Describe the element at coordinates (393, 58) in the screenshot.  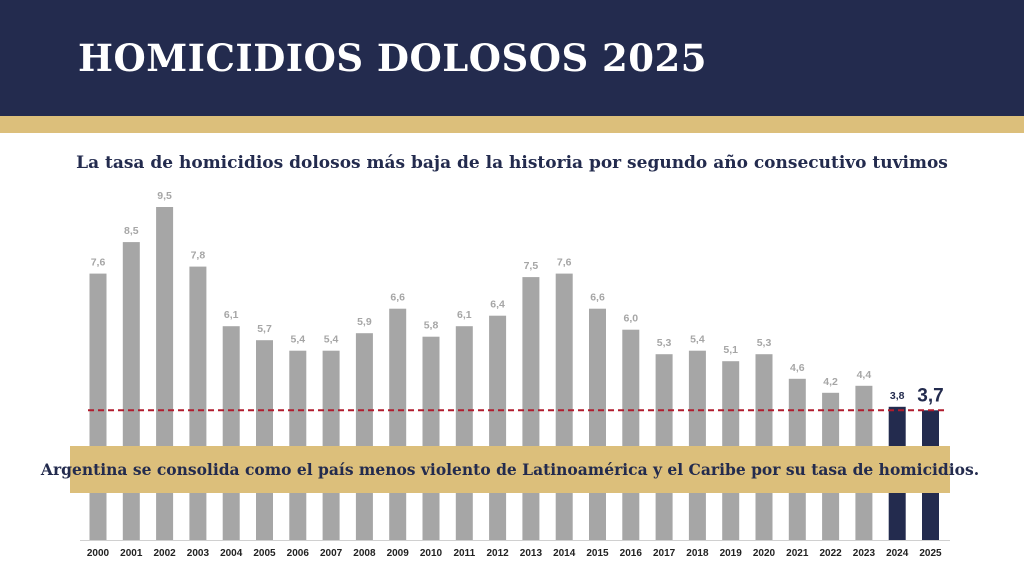
I see `page-title: HOMICIDIOS DOLOSOS 2025` at that location.